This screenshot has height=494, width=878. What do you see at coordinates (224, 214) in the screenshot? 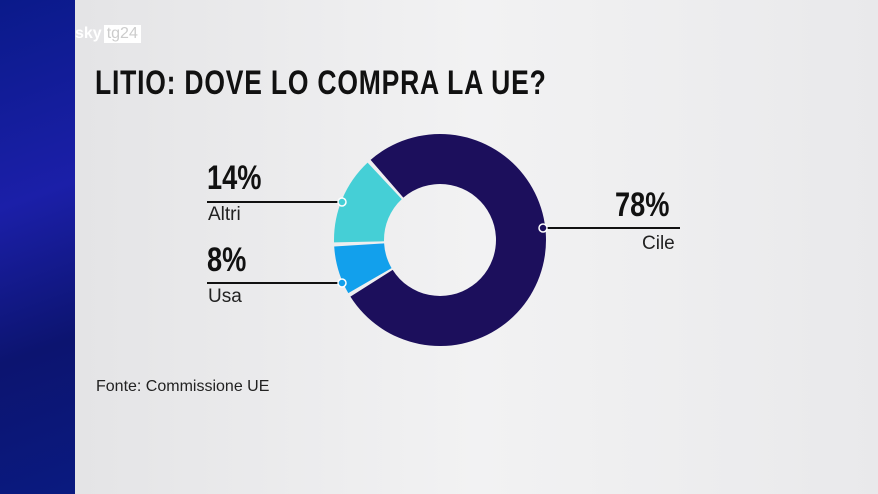
I see `category-label-altri: Altri` at bounding box center [224, 214].